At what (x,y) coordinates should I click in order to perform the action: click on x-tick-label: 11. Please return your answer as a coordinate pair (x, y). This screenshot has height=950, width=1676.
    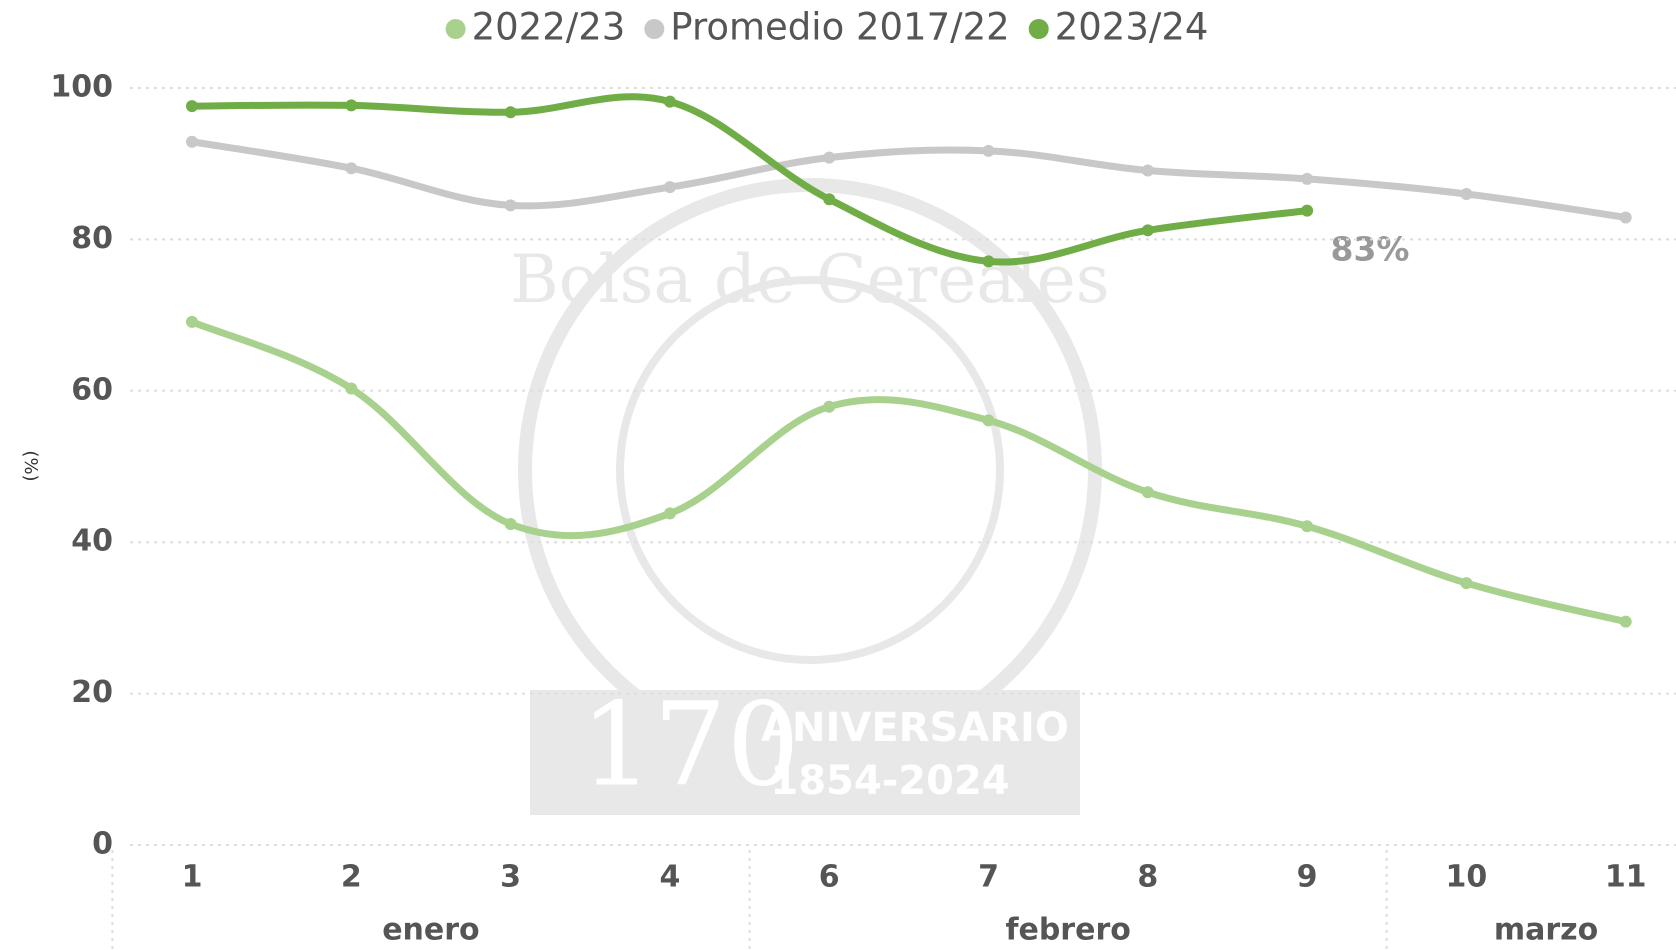
    Looking at the image, I should click on (1626, 877).